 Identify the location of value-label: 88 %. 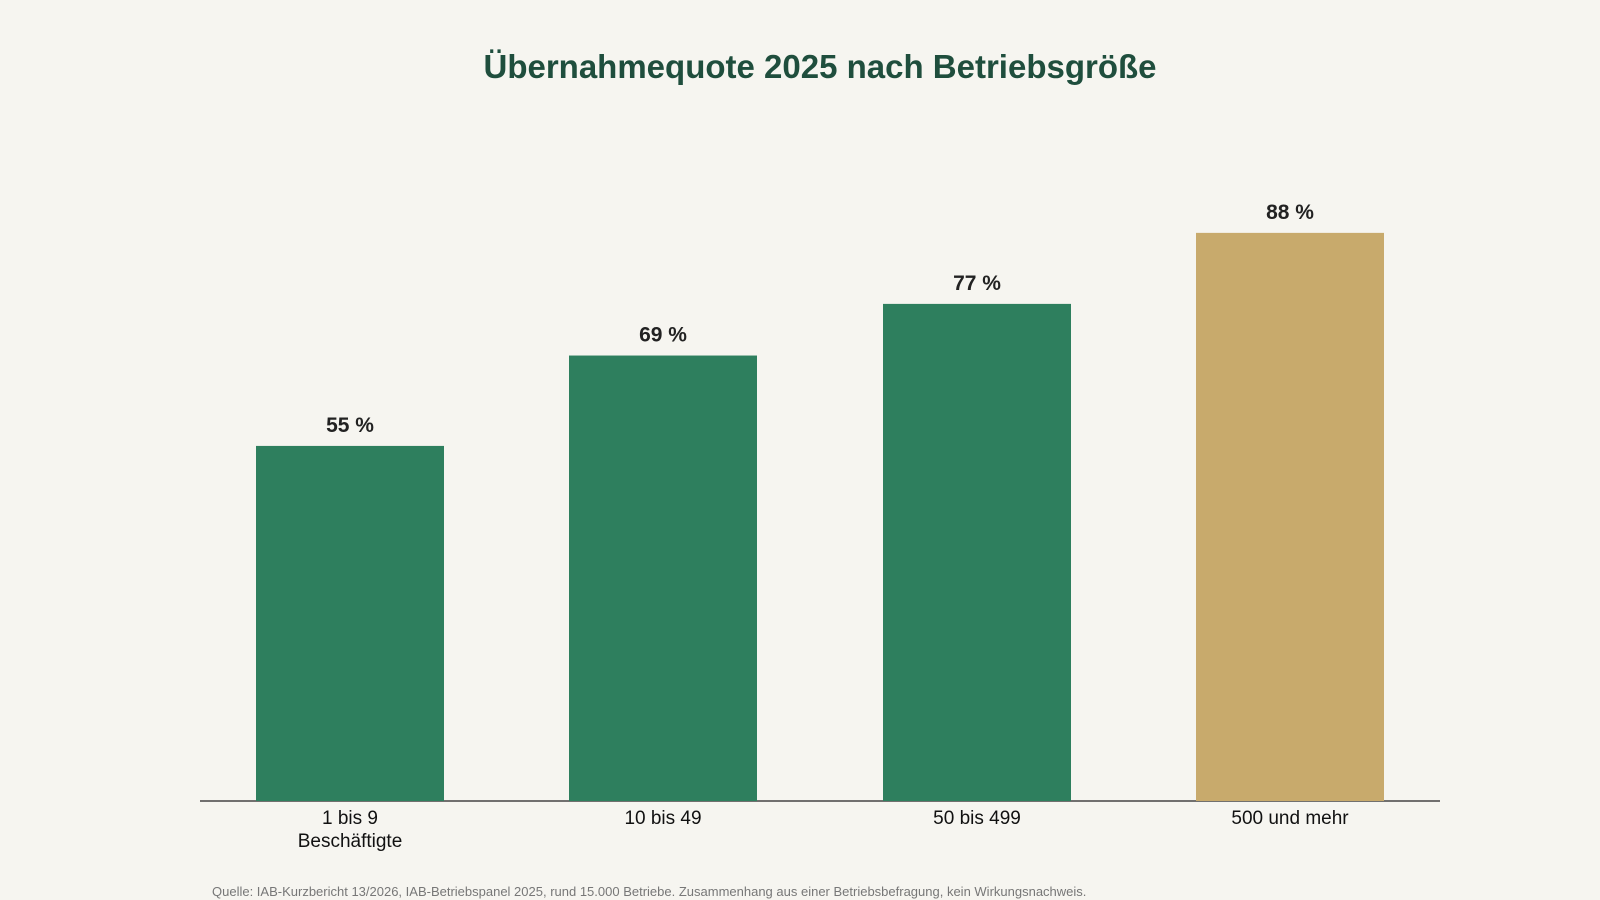
(1290, 212).